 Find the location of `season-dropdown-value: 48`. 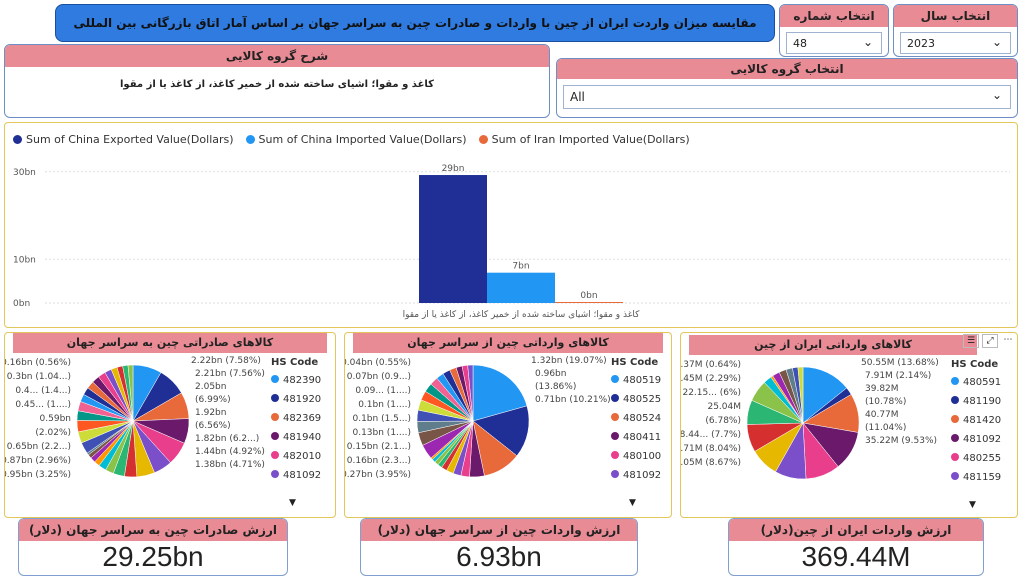

season-dropdown-value: 48 is located at coordinates (800, 43).